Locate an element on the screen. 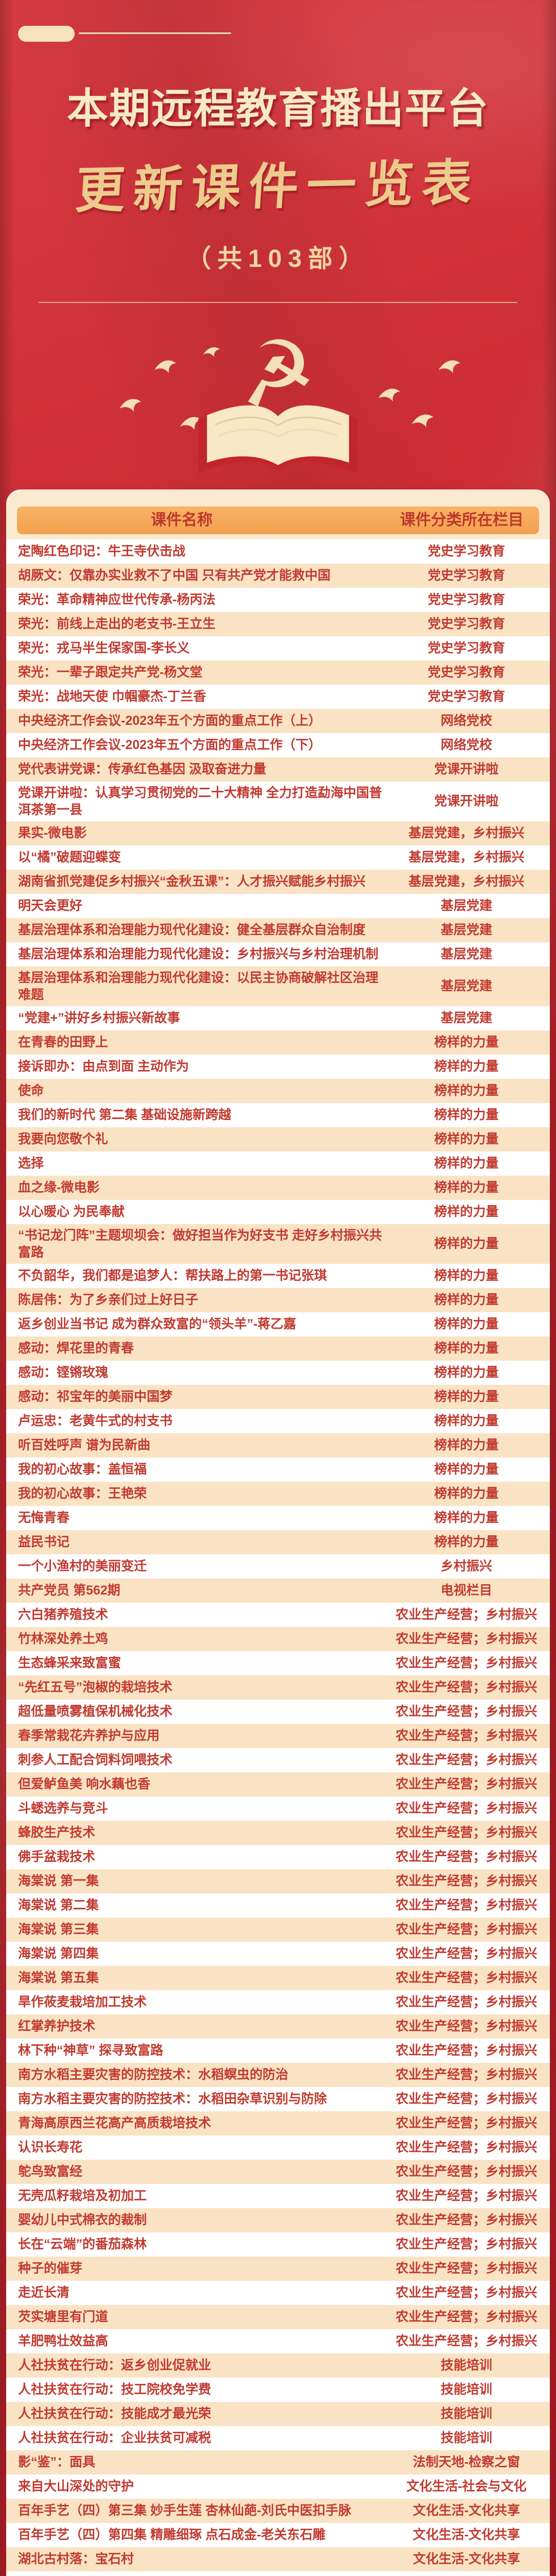 This screenshot has width=556, height=2576. table-row: 春季常栽花卉养护与应用 农业生产经营；乡村振兴 is located at coordinates (278, 1736).